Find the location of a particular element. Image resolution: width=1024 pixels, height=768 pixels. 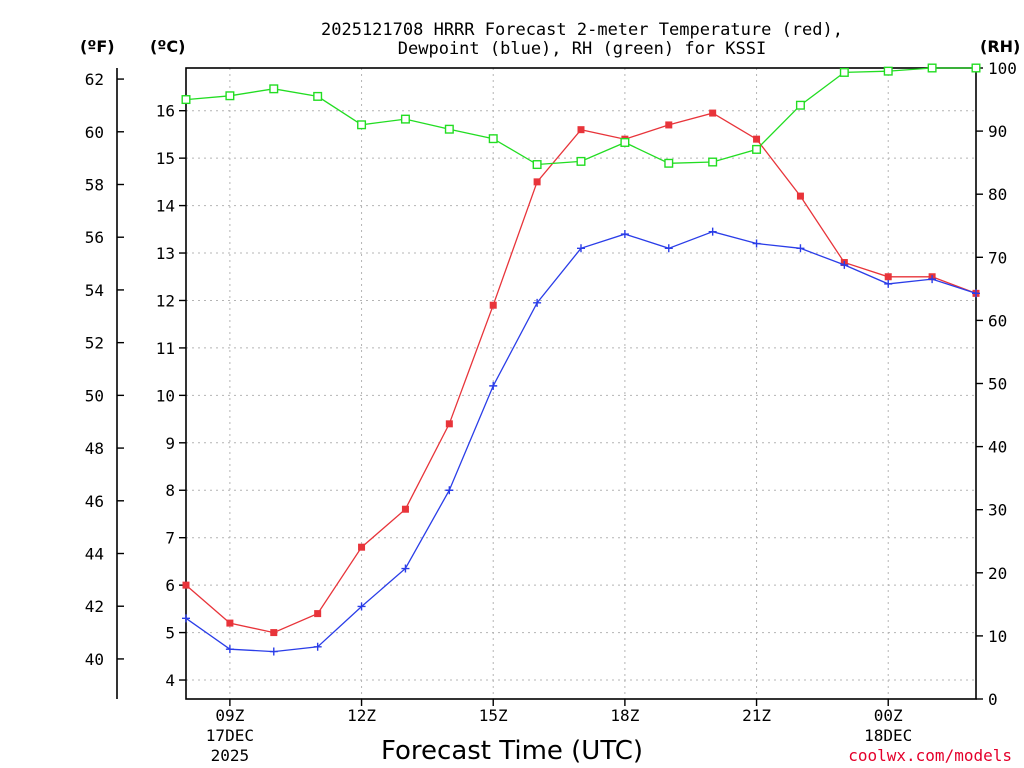

x-axis-label: Forecast Time (UTC) is located at coordinates (512, 751).